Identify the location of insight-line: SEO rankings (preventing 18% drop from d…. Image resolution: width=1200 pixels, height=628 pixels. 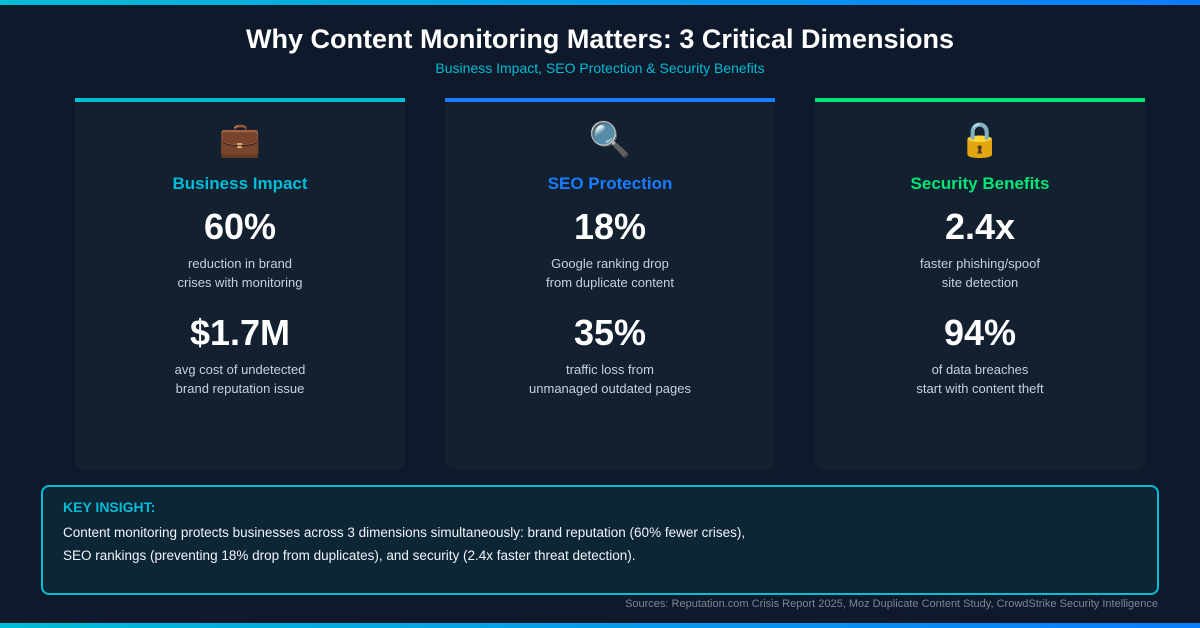
(349, 555).